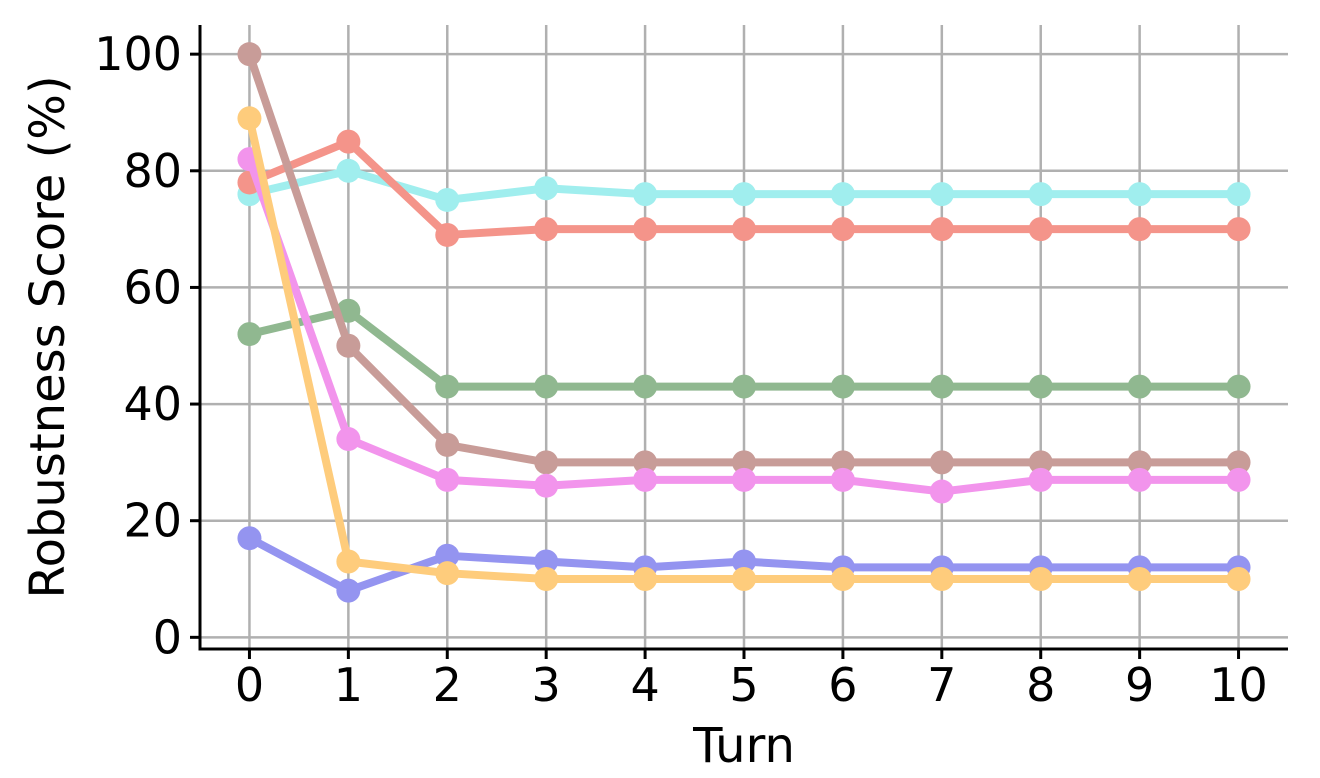  I want to click on x-tick-label: 7, so click(941, 685).